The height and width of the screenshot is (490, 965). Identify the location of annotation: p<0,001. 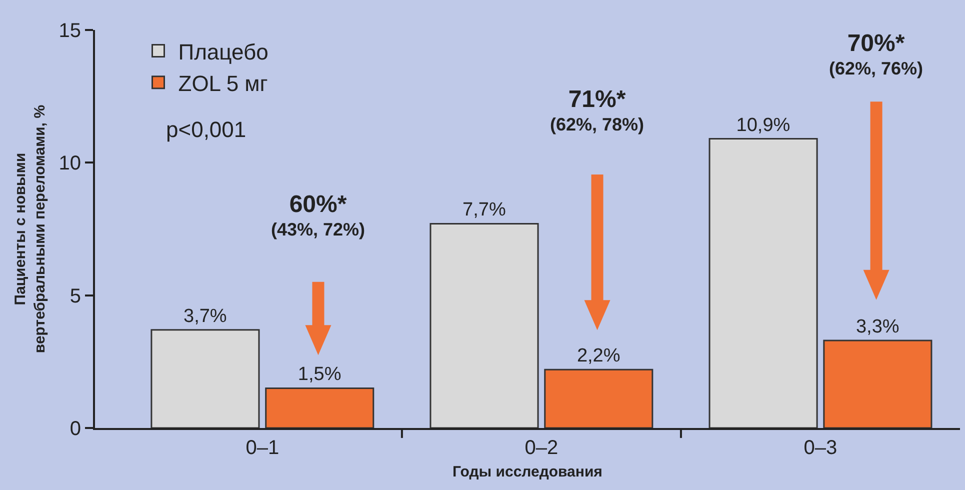
(206, 129).